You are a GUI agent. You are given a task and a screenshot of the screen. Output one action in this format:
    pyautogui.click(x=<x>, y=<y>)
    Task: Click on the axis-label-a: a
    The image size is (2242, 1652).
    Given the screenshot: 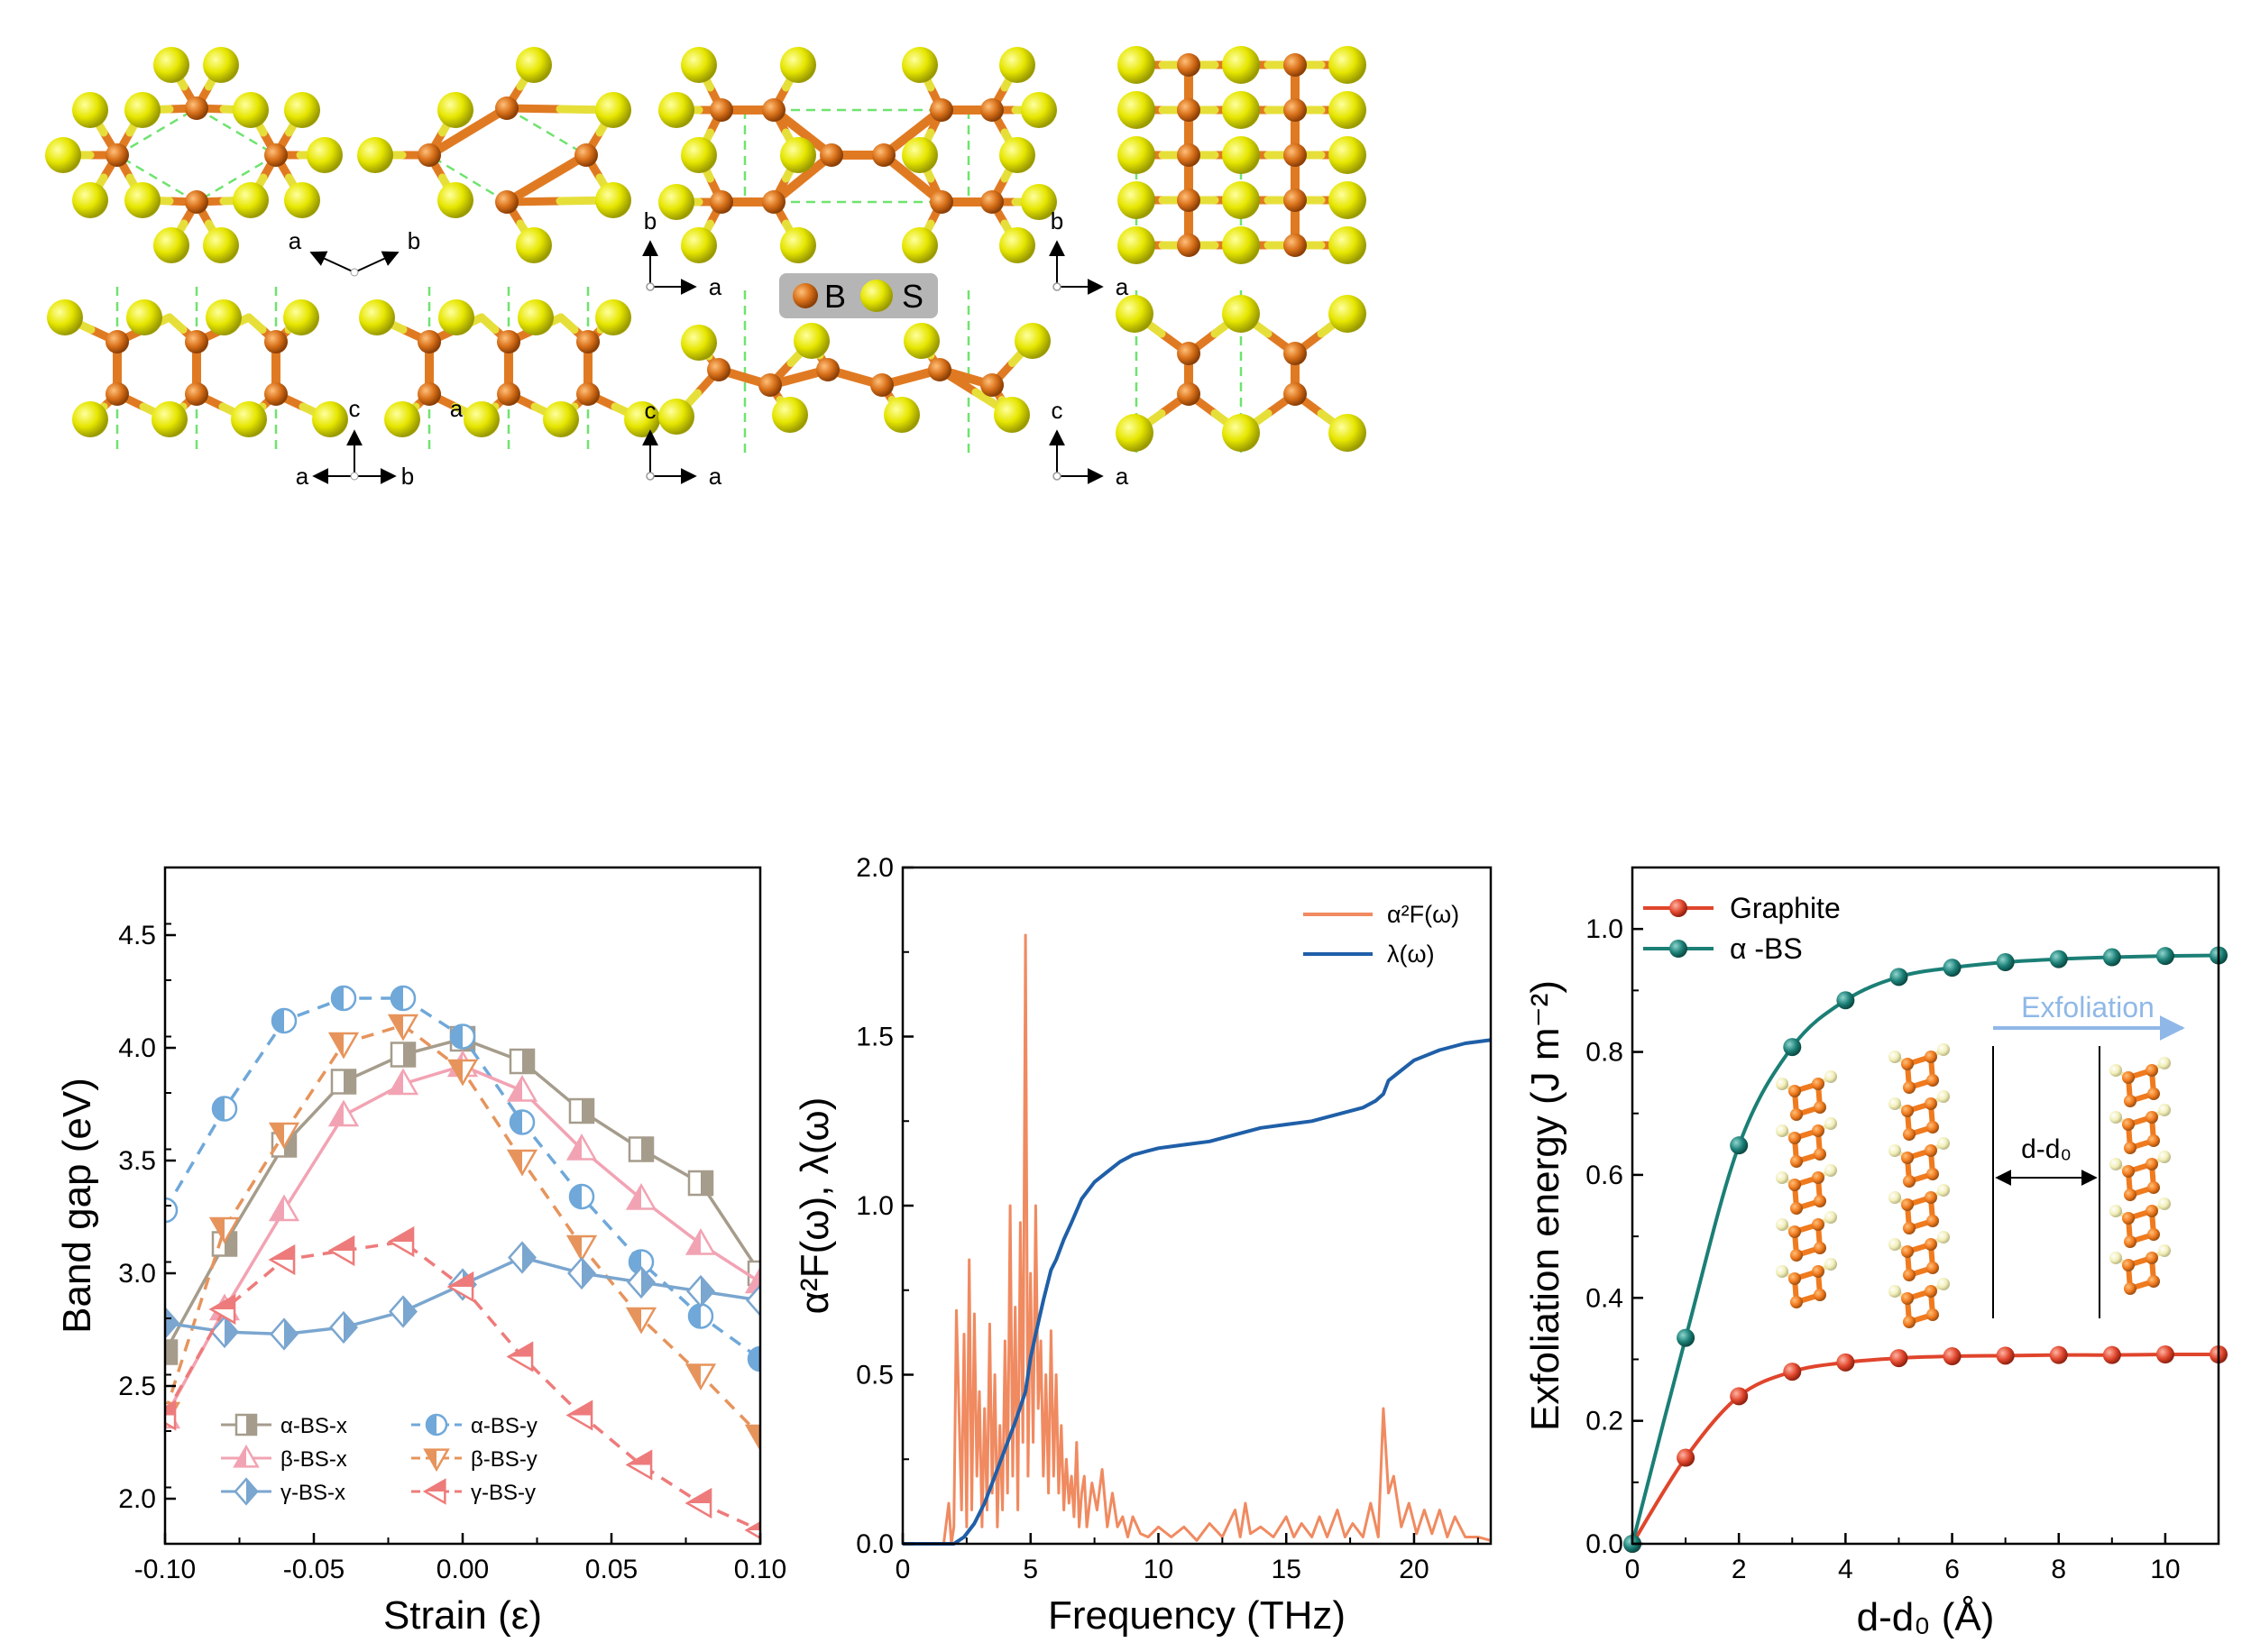 What is the action you would take?
    pyautogui.click(x=295, y=241)
    